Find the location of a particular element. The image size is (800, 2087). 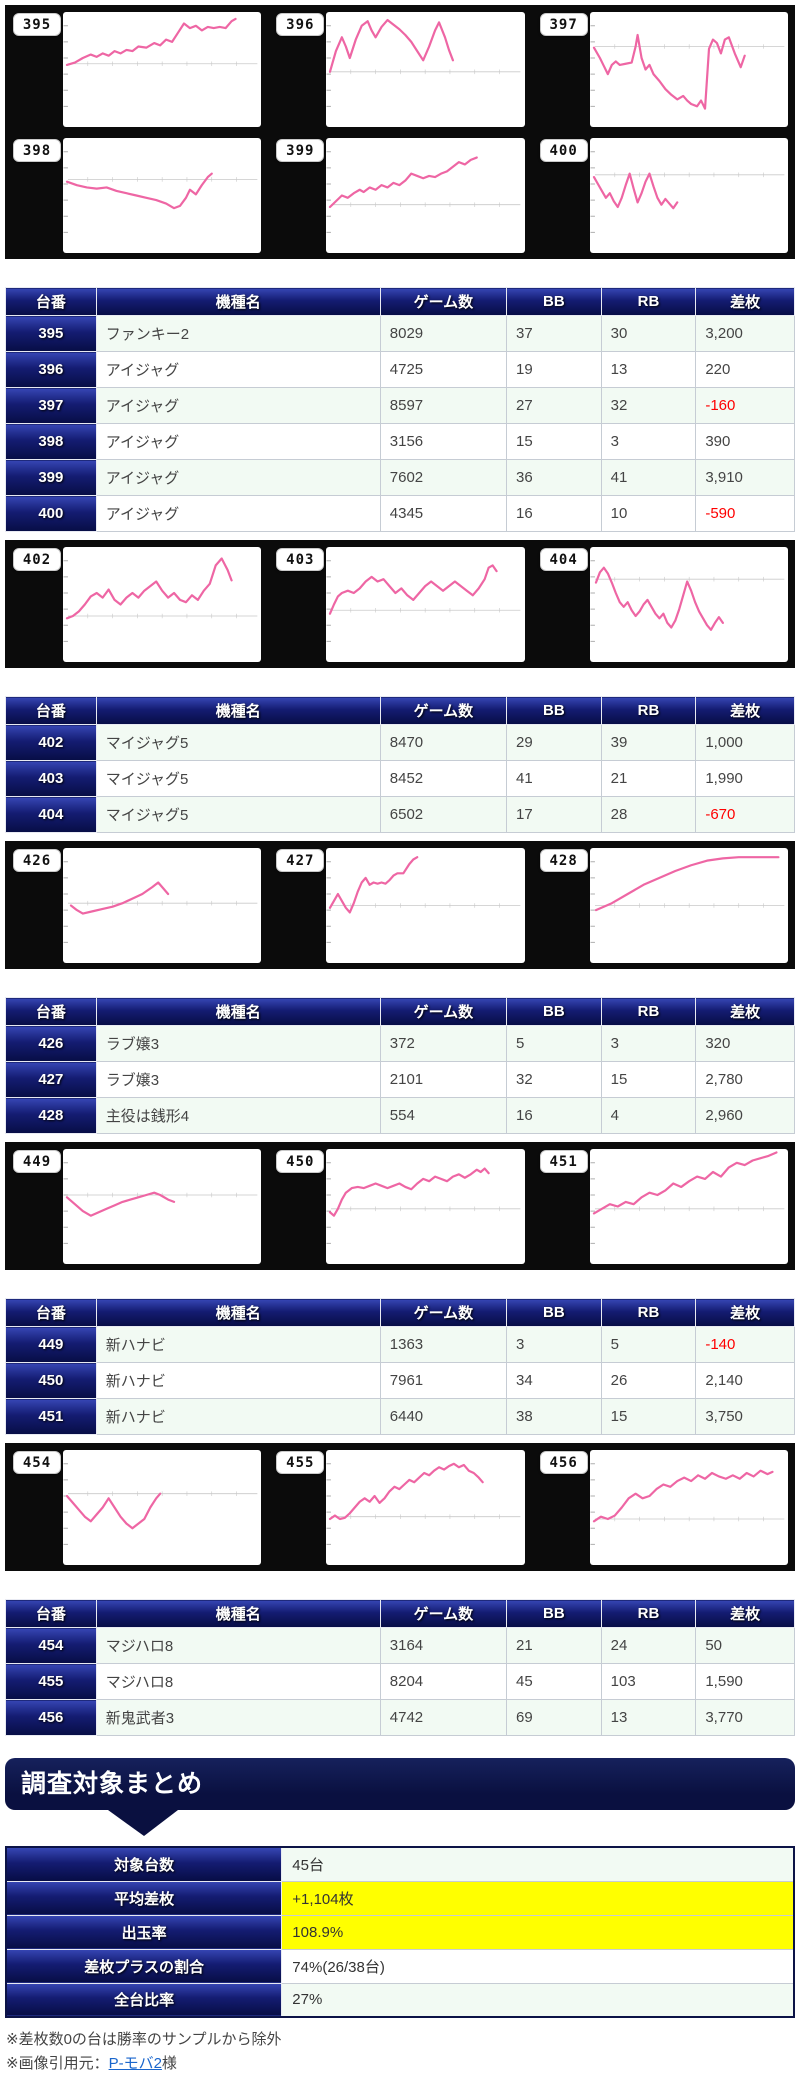

cell-bb: 19 is located at coordinates (554, 369).